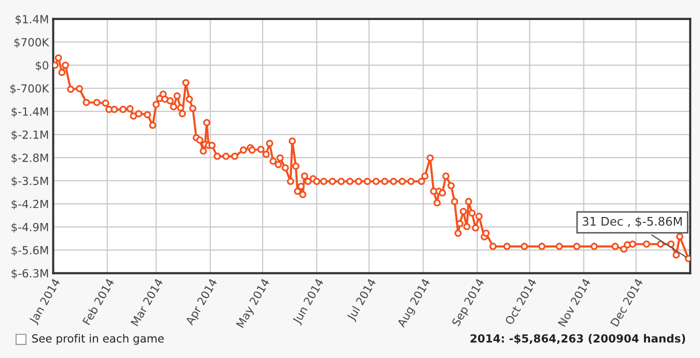  Describe the element at coordinates (42, 66) in the screenshot. I see `y-tick-label: $0` at that location.